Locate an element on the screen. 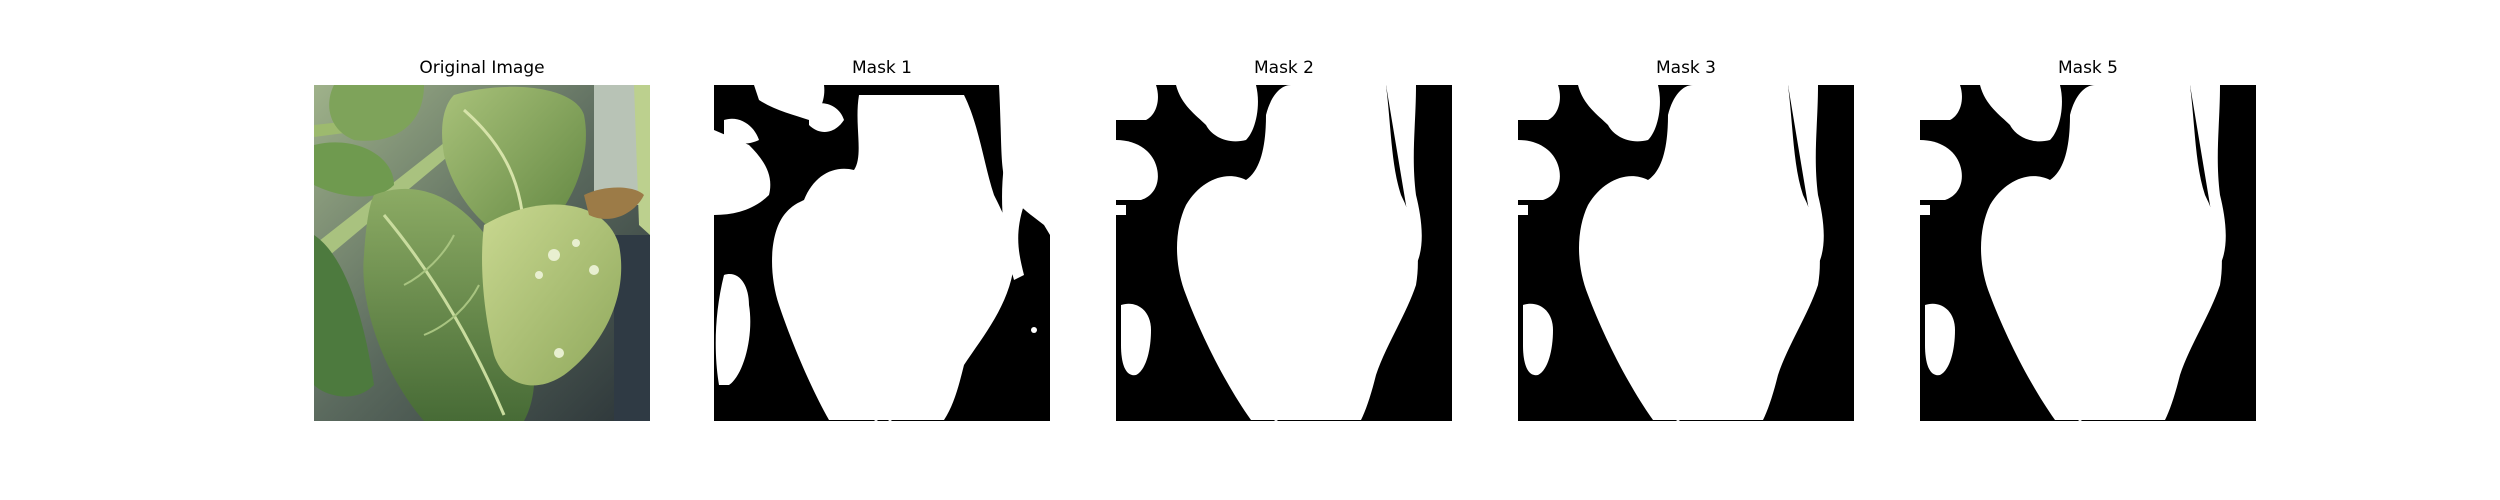 Image resolution: width=2500 pixels, height=500 pixels. panel-title: Mask 2 is located at coordinates (1283, 68).